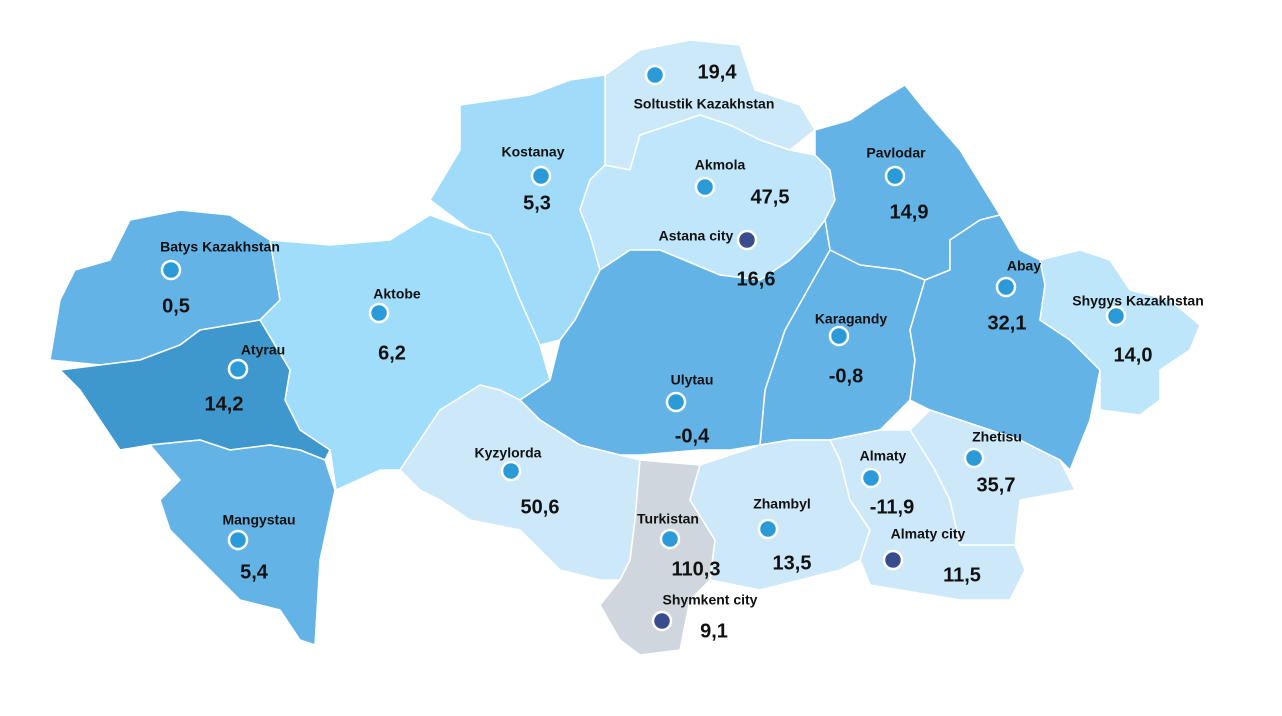 Image resolution: width=1282 pixels, height=716 pixels. What do you see at coordinates (668, 519) in the screenshot?
I see `region-name: Turkistan` at bounding box center [668, 519].